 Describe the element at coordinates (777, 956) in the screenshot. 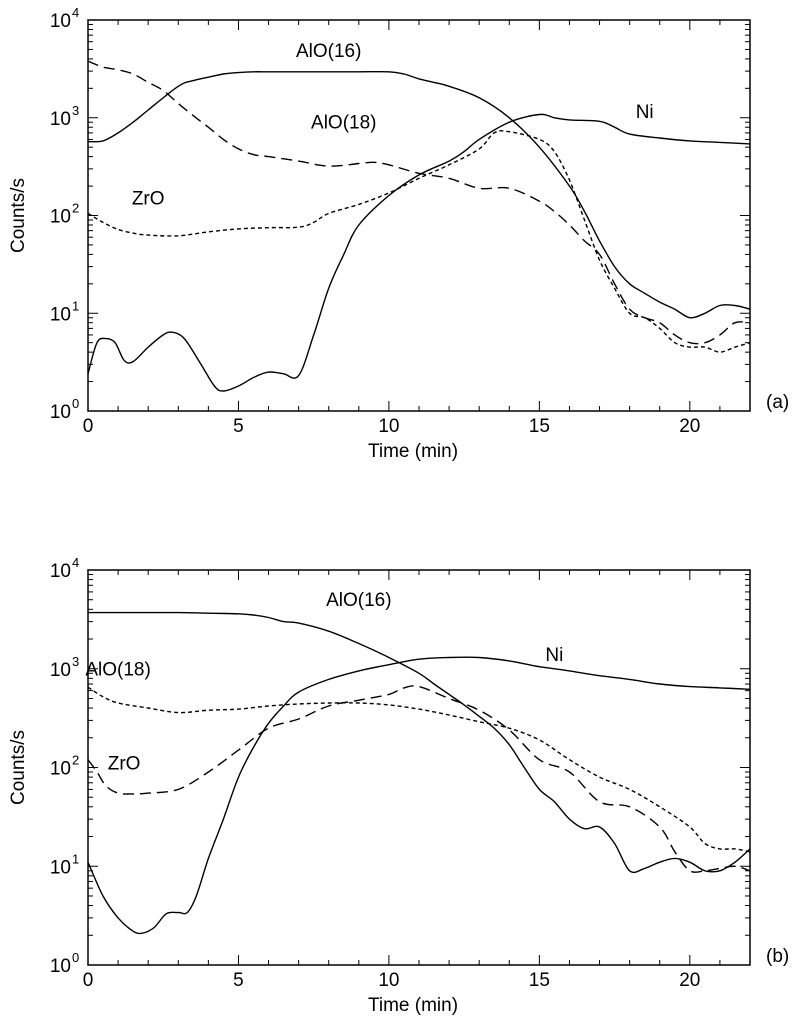

I see `panel-label: (b)` at that location.